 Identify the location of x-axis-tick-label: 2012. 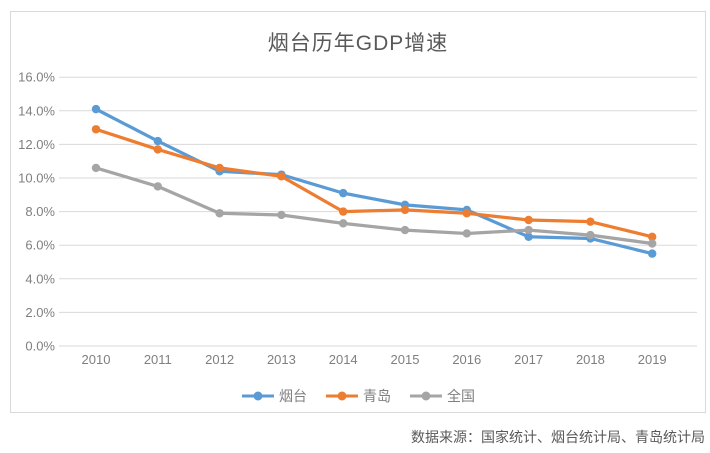
(219, 359).